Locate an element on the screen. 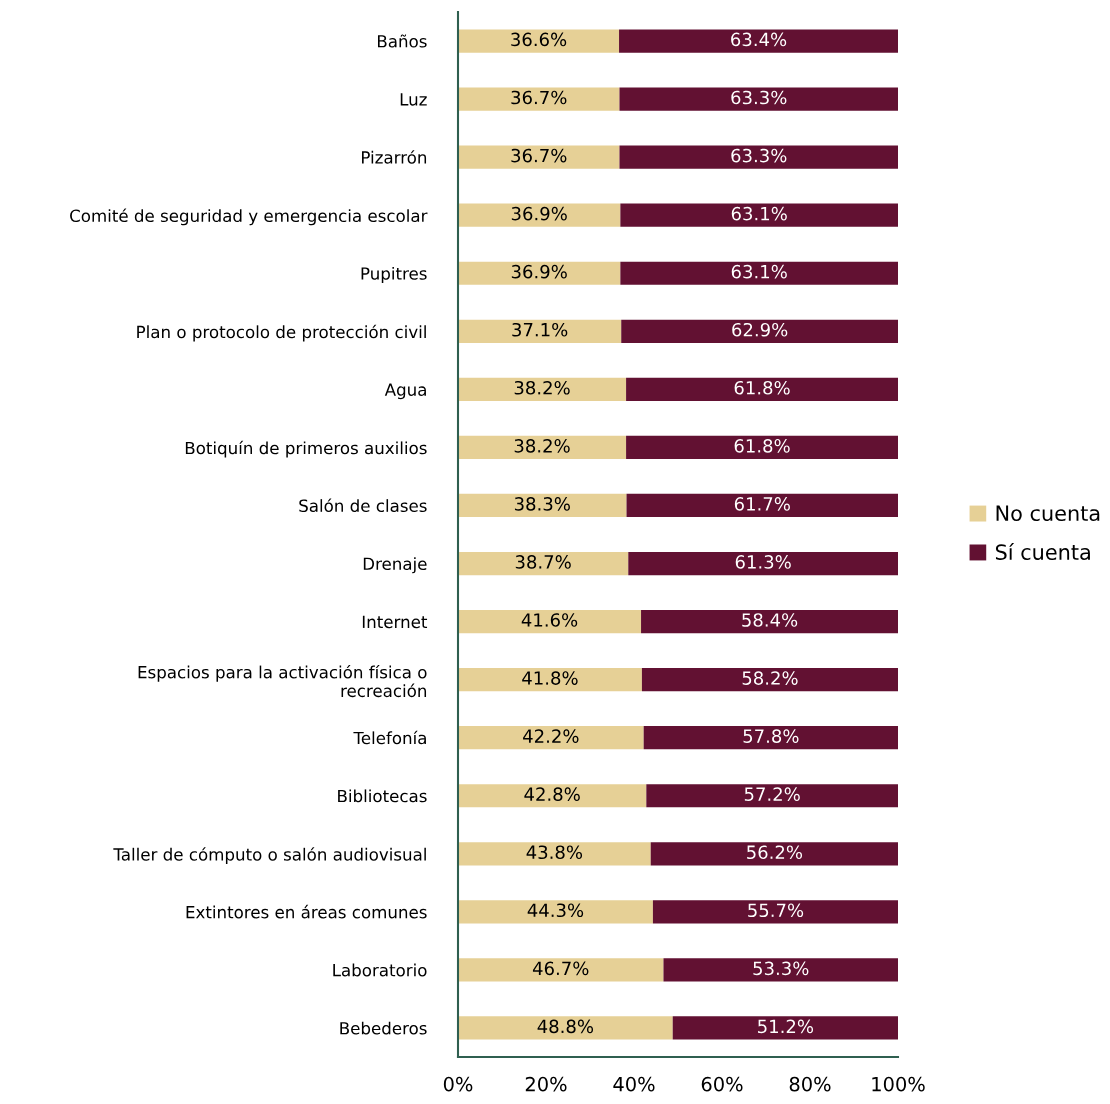  data-label: 42.8% is located at coordinates (552, 794).